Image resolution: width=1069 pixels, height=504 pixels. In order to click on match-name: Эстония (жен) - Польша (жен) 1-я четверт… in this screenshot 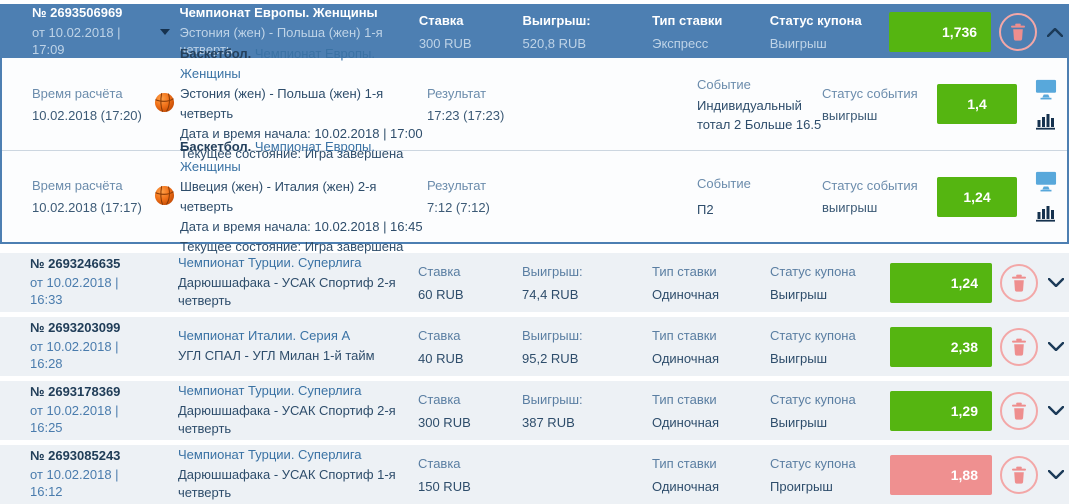, I will do `click(281, 41)`.